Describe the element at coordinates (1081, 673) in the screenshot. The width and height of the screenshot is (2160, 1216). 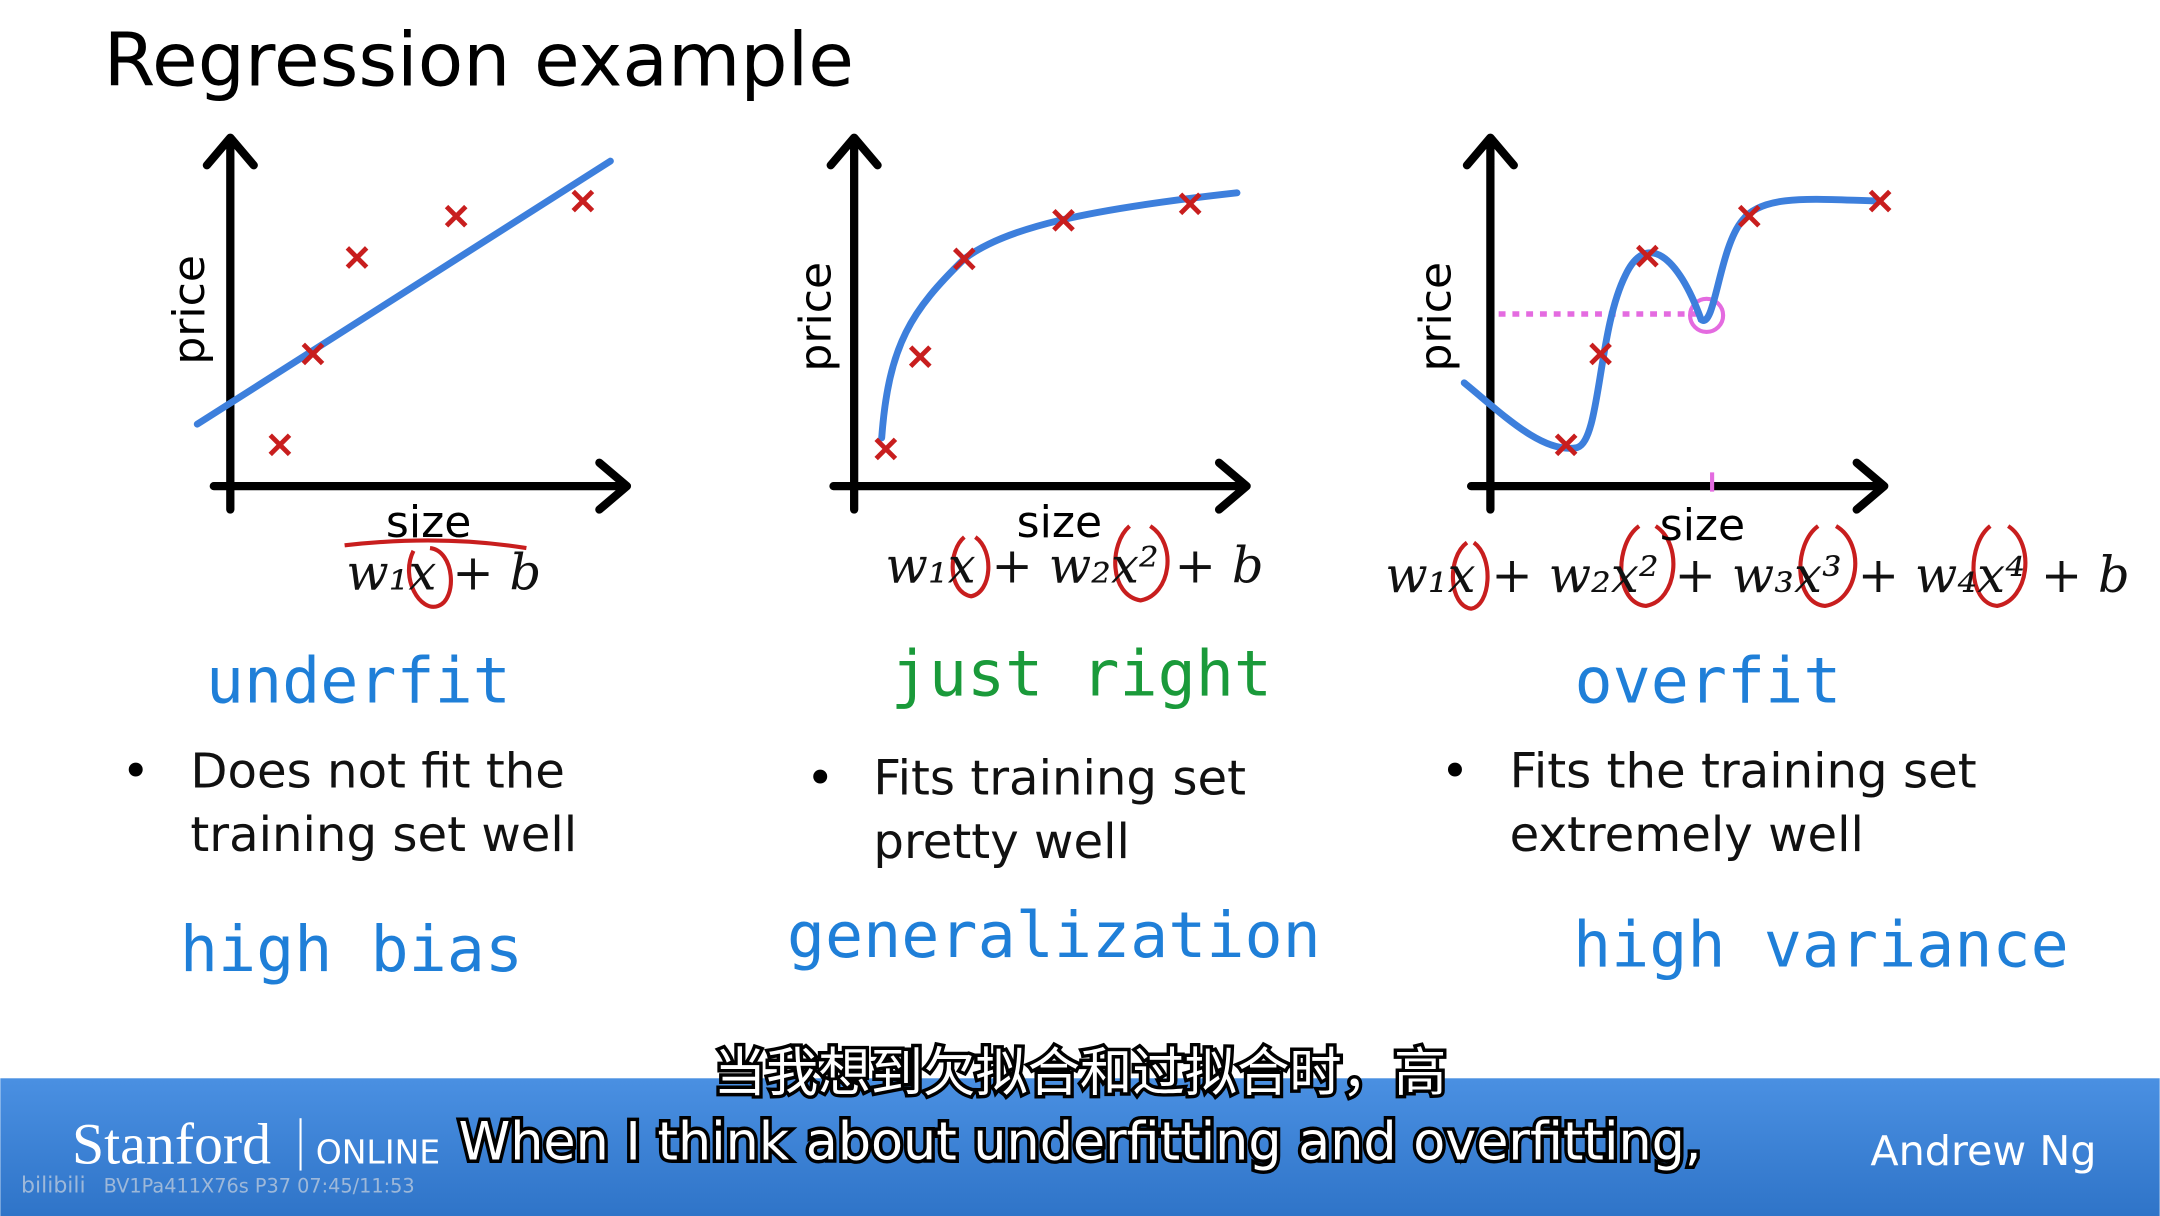
I see `fit-label: just right` at that location.